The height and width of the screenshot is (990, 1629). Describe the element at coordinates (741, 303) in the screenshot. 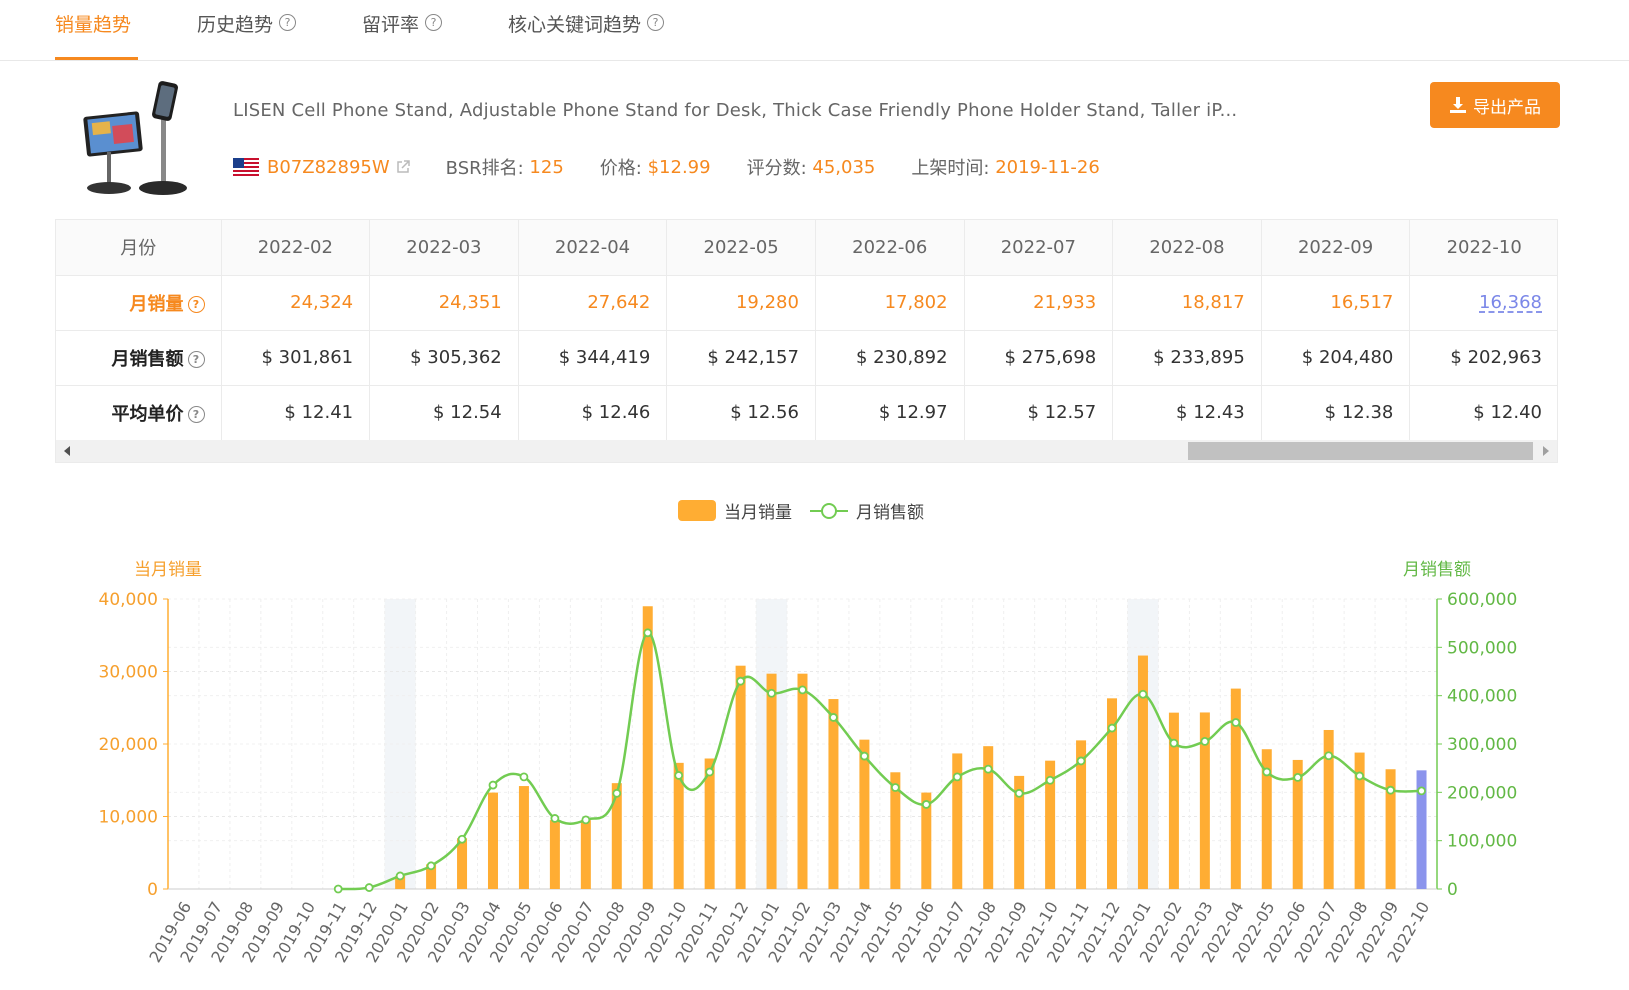

I see `sales-cell: 19,280` at that location.